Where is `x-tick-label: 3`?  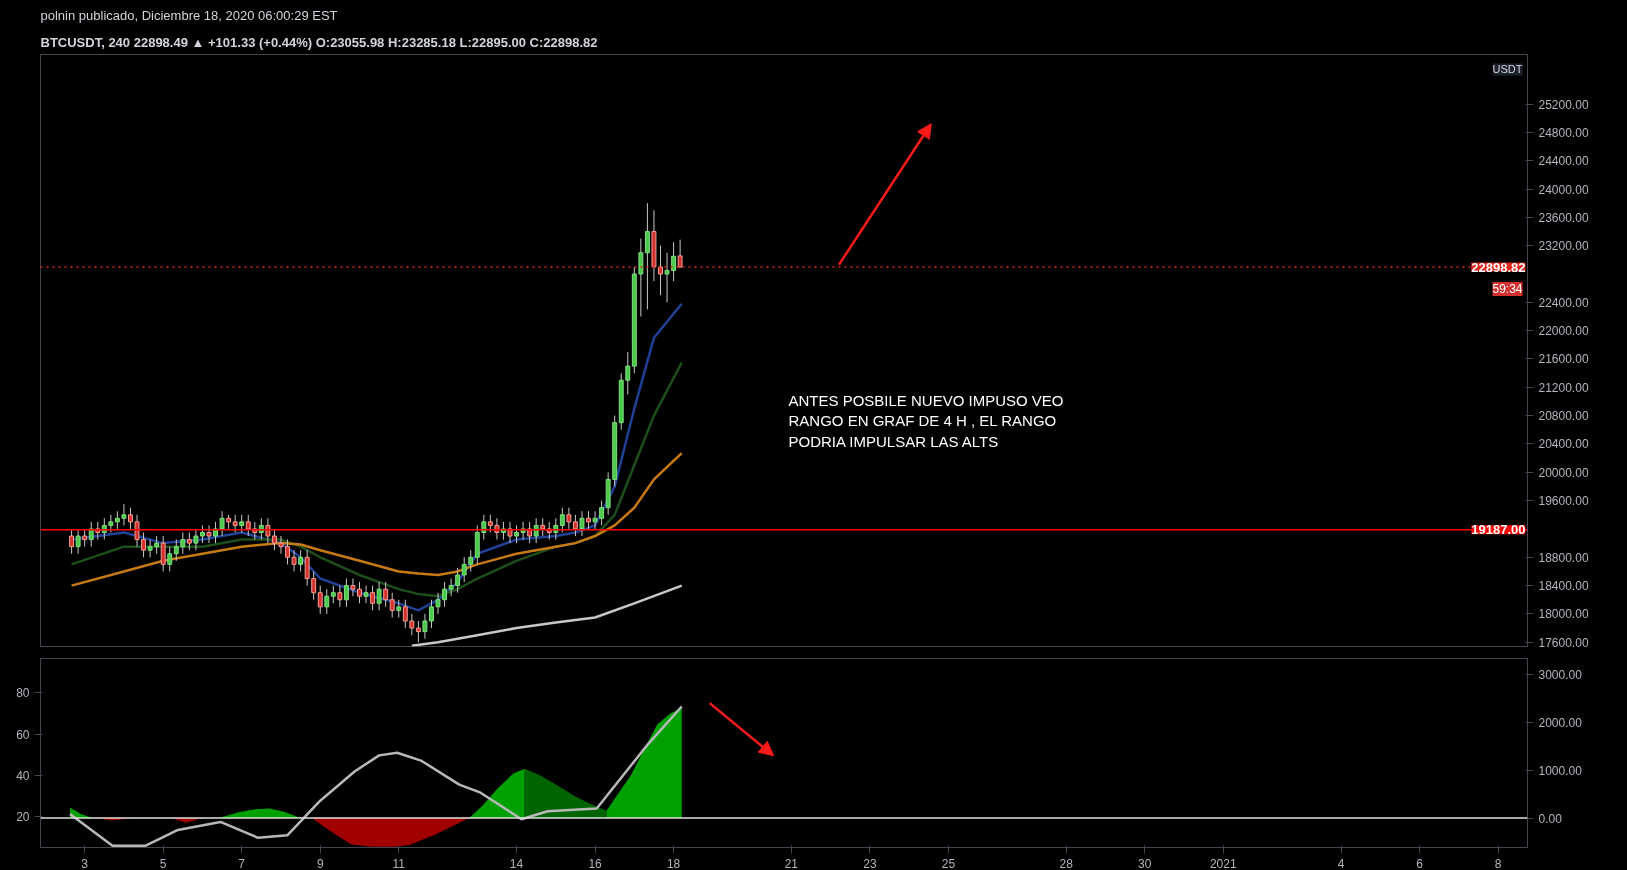
x-tick-label: 3 is located at coordinates (85, 863).